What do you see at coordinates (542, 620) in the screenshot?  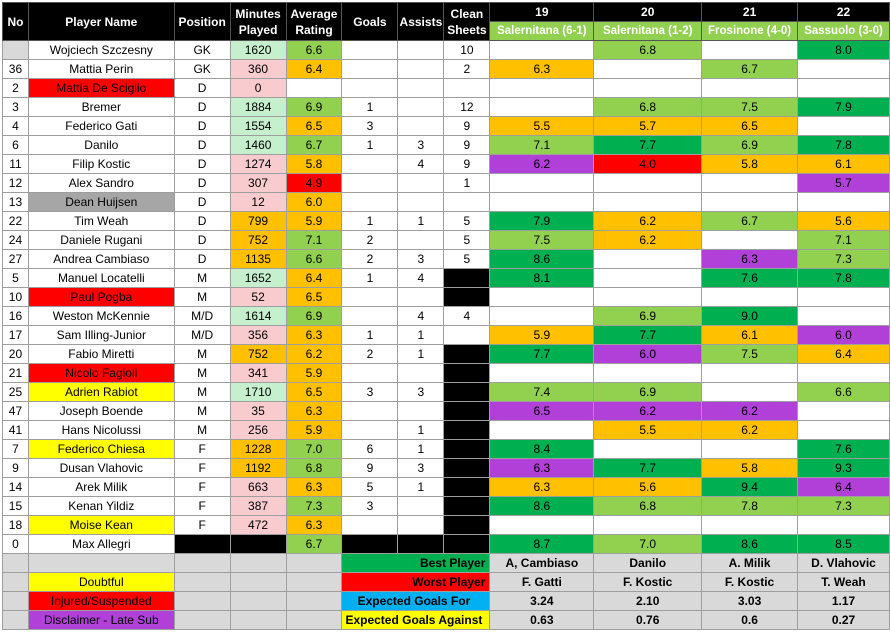 I see `summary-value: 0.63` at bounding box center [542, 620].